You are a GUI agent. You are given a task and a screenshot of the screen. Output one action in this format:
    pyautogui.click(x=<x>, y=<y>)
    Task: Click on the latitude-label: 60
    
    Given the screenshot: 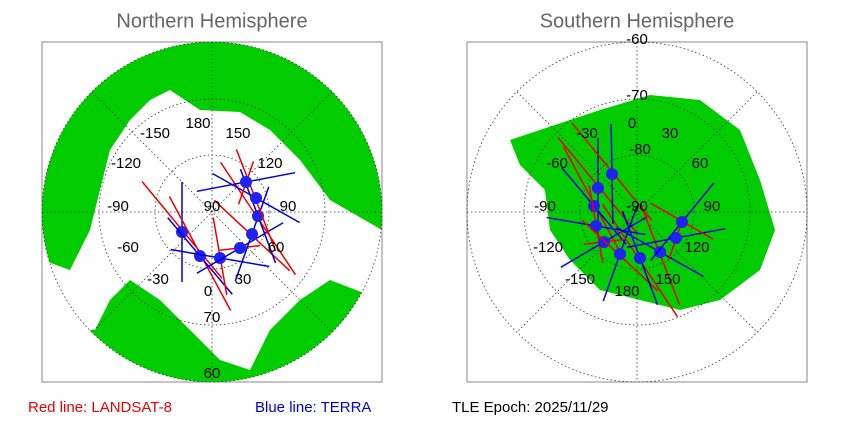 What is the action you would take?
    pyautogui.click(x=212, y=373)
    